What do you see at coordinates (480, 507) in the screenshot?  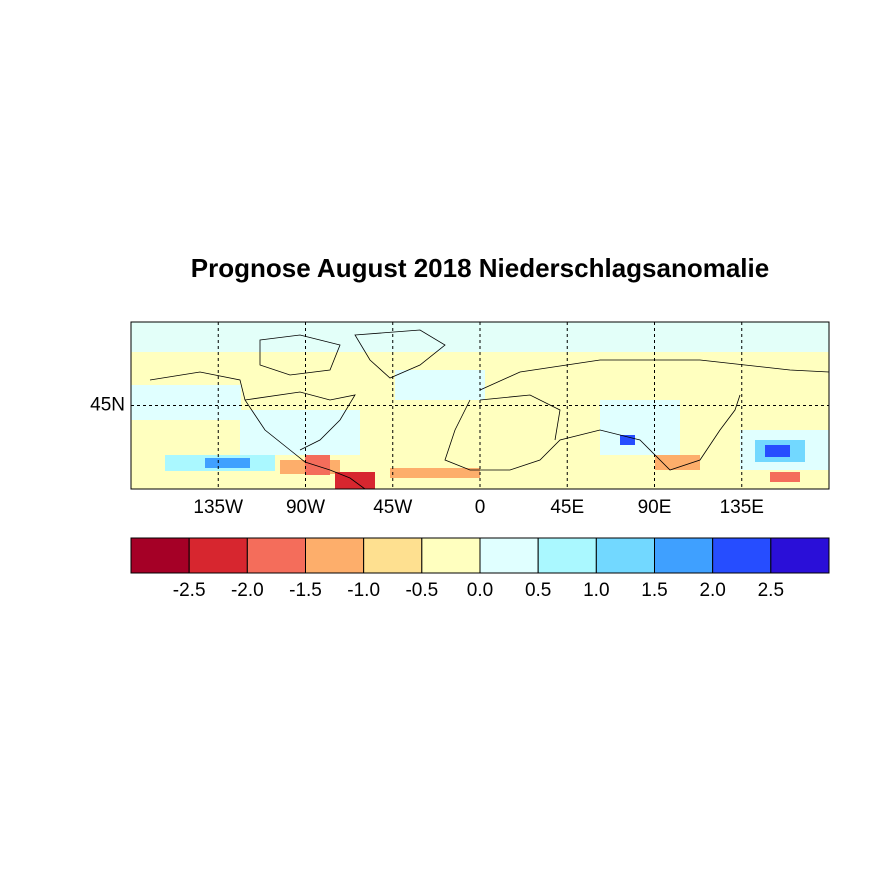 I see `x-tick-label: 0` at bounding box center [480, 507].